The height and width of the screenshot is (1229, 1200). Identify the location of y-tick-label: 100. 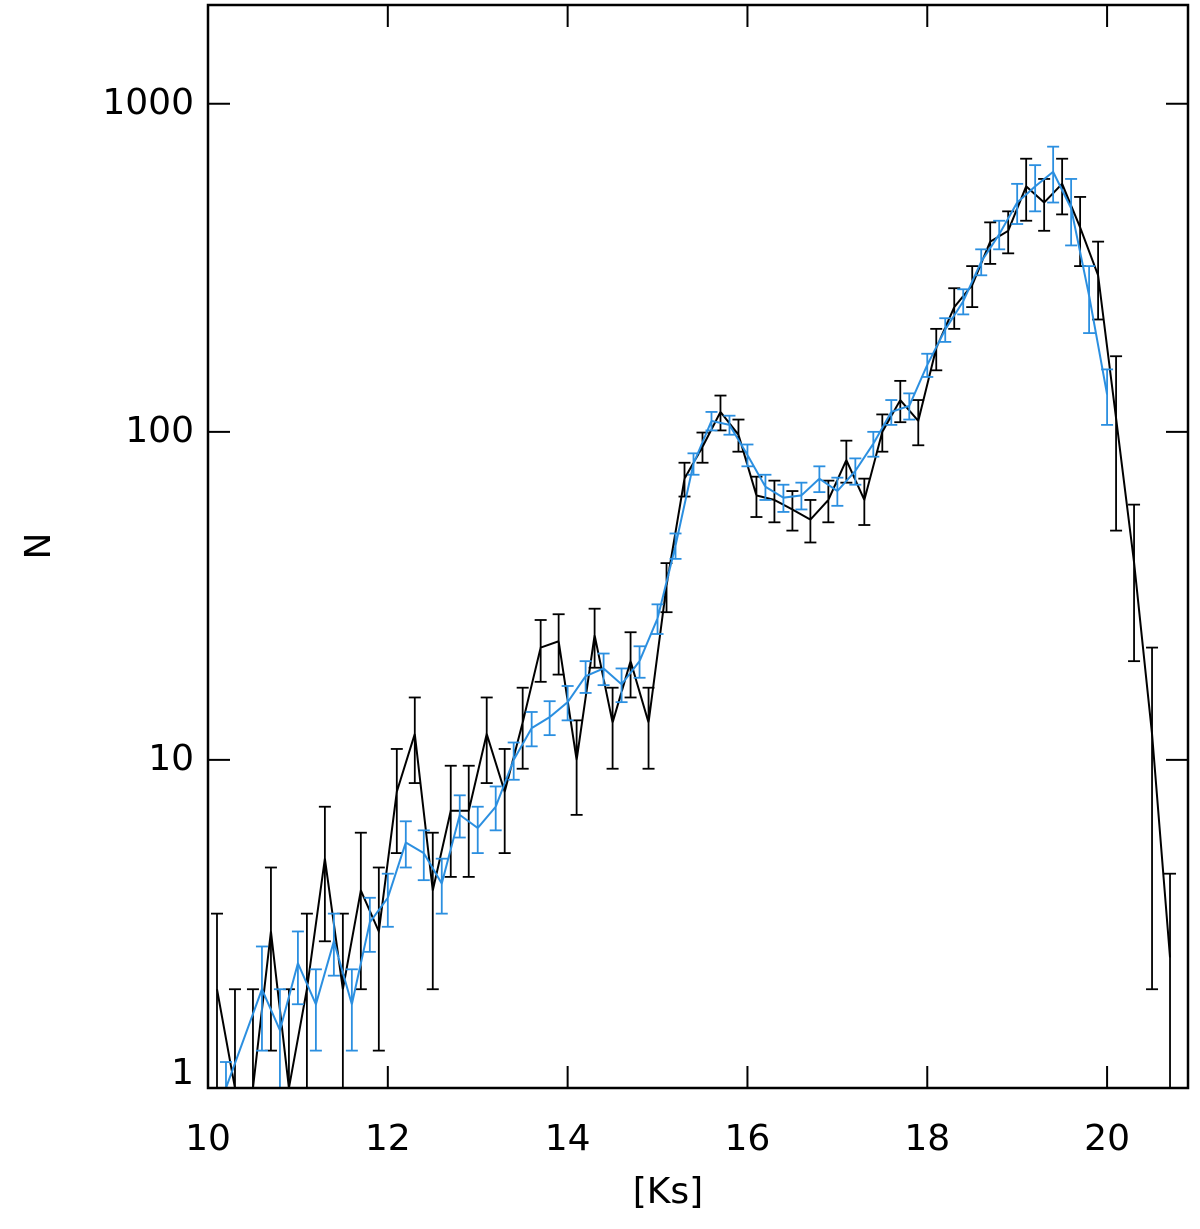
(159, 430).